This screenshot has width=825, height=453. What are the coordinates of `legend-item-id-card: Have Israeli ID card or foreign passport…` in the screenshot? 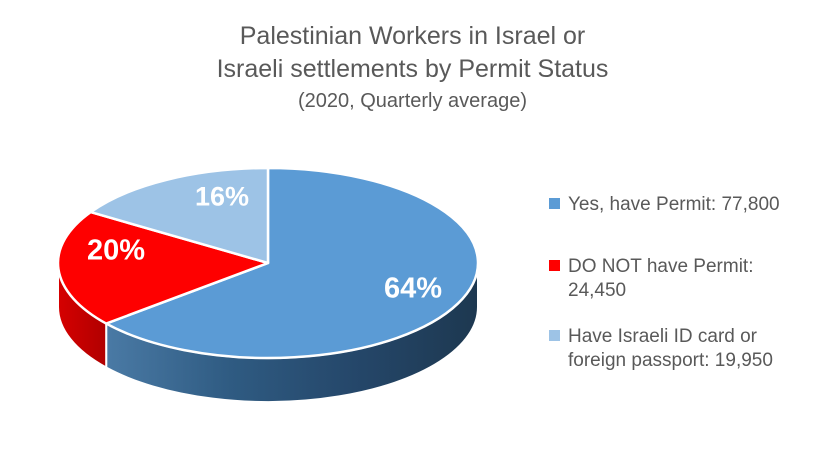 It's located at (676, 348).